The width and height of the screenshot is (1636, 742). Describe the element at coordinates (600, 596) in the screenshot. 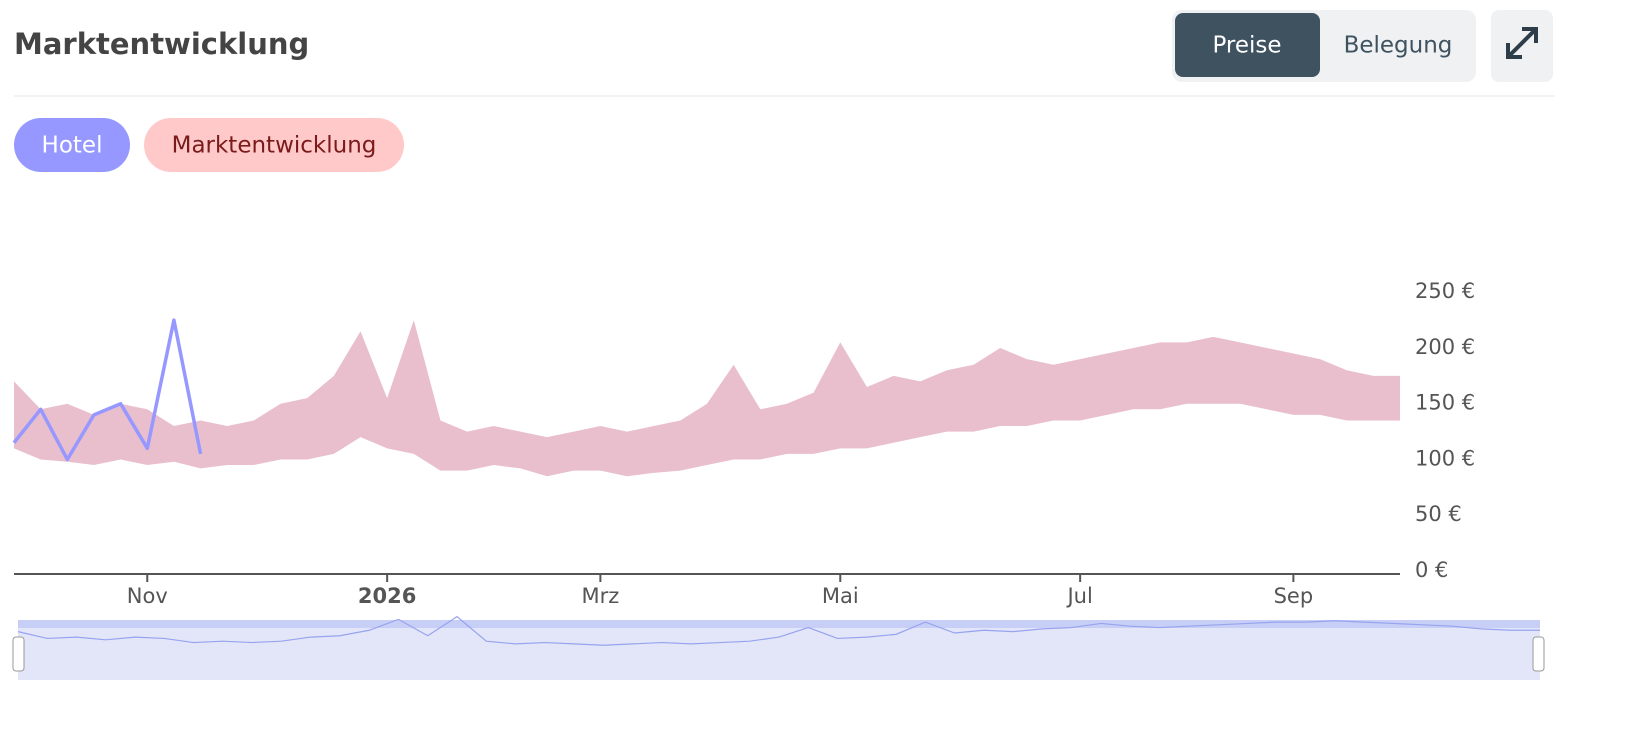

I see `x-tick-label: Mrz` at that location.